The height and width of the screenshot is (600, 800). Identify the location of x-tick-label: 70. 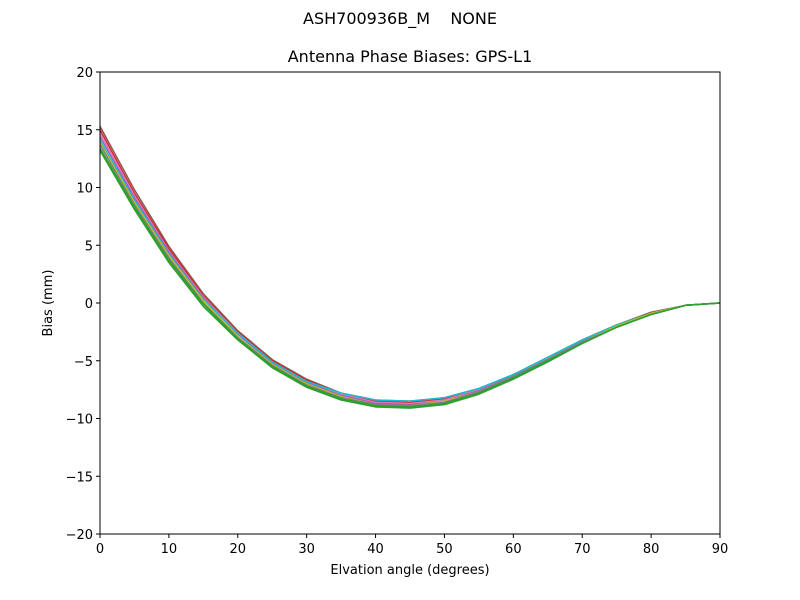
(582, 549).